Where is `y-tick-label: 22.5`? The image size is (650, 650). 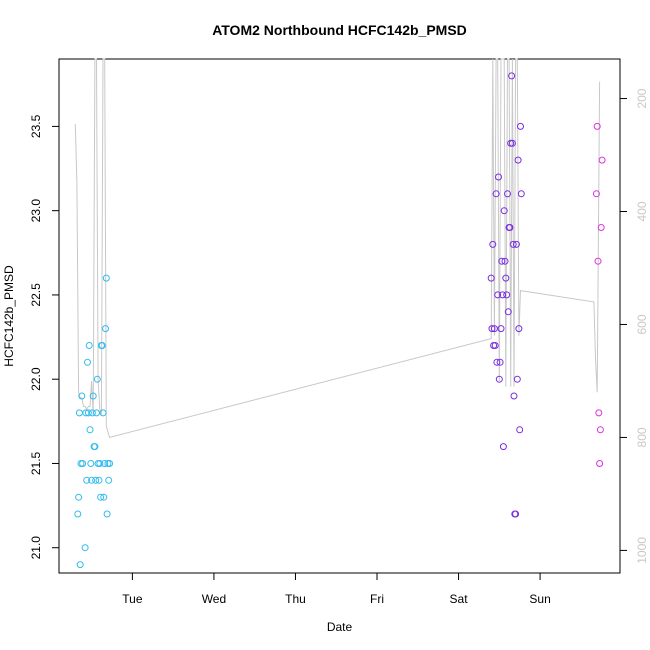
y-tick-label: 22.5 is located at coordinates (36, 295).